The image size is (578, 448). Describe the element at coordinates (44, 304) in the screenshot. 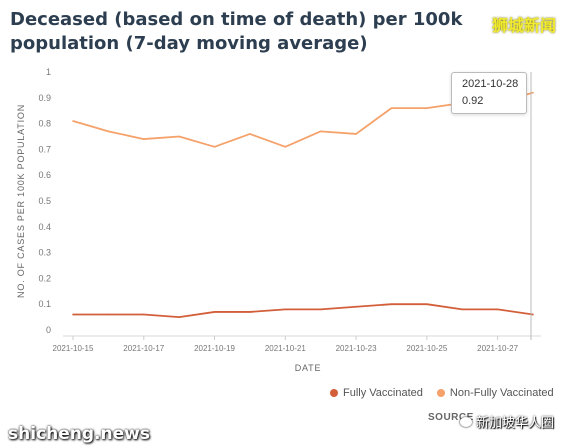

I see `y-tick-label: 0.1` at that location.